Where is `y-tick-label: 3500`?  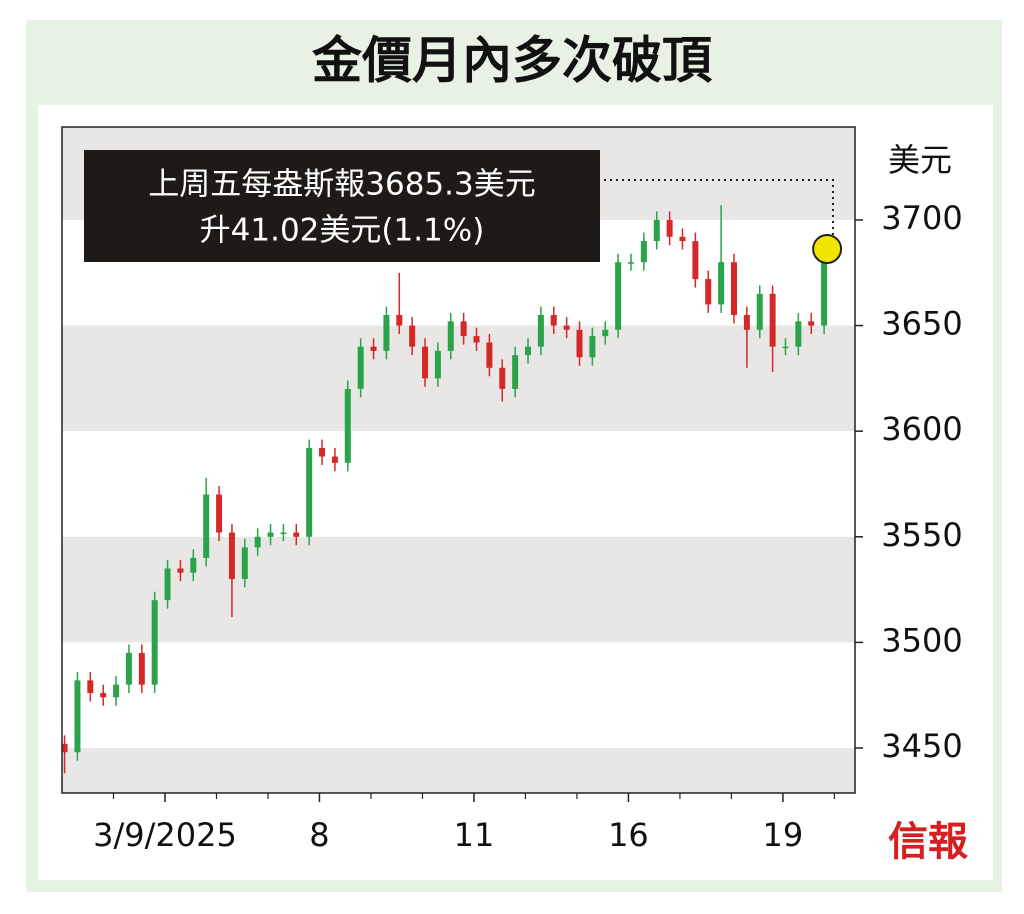
y-tick-label: 3500 is located at coordinates (921, 640).